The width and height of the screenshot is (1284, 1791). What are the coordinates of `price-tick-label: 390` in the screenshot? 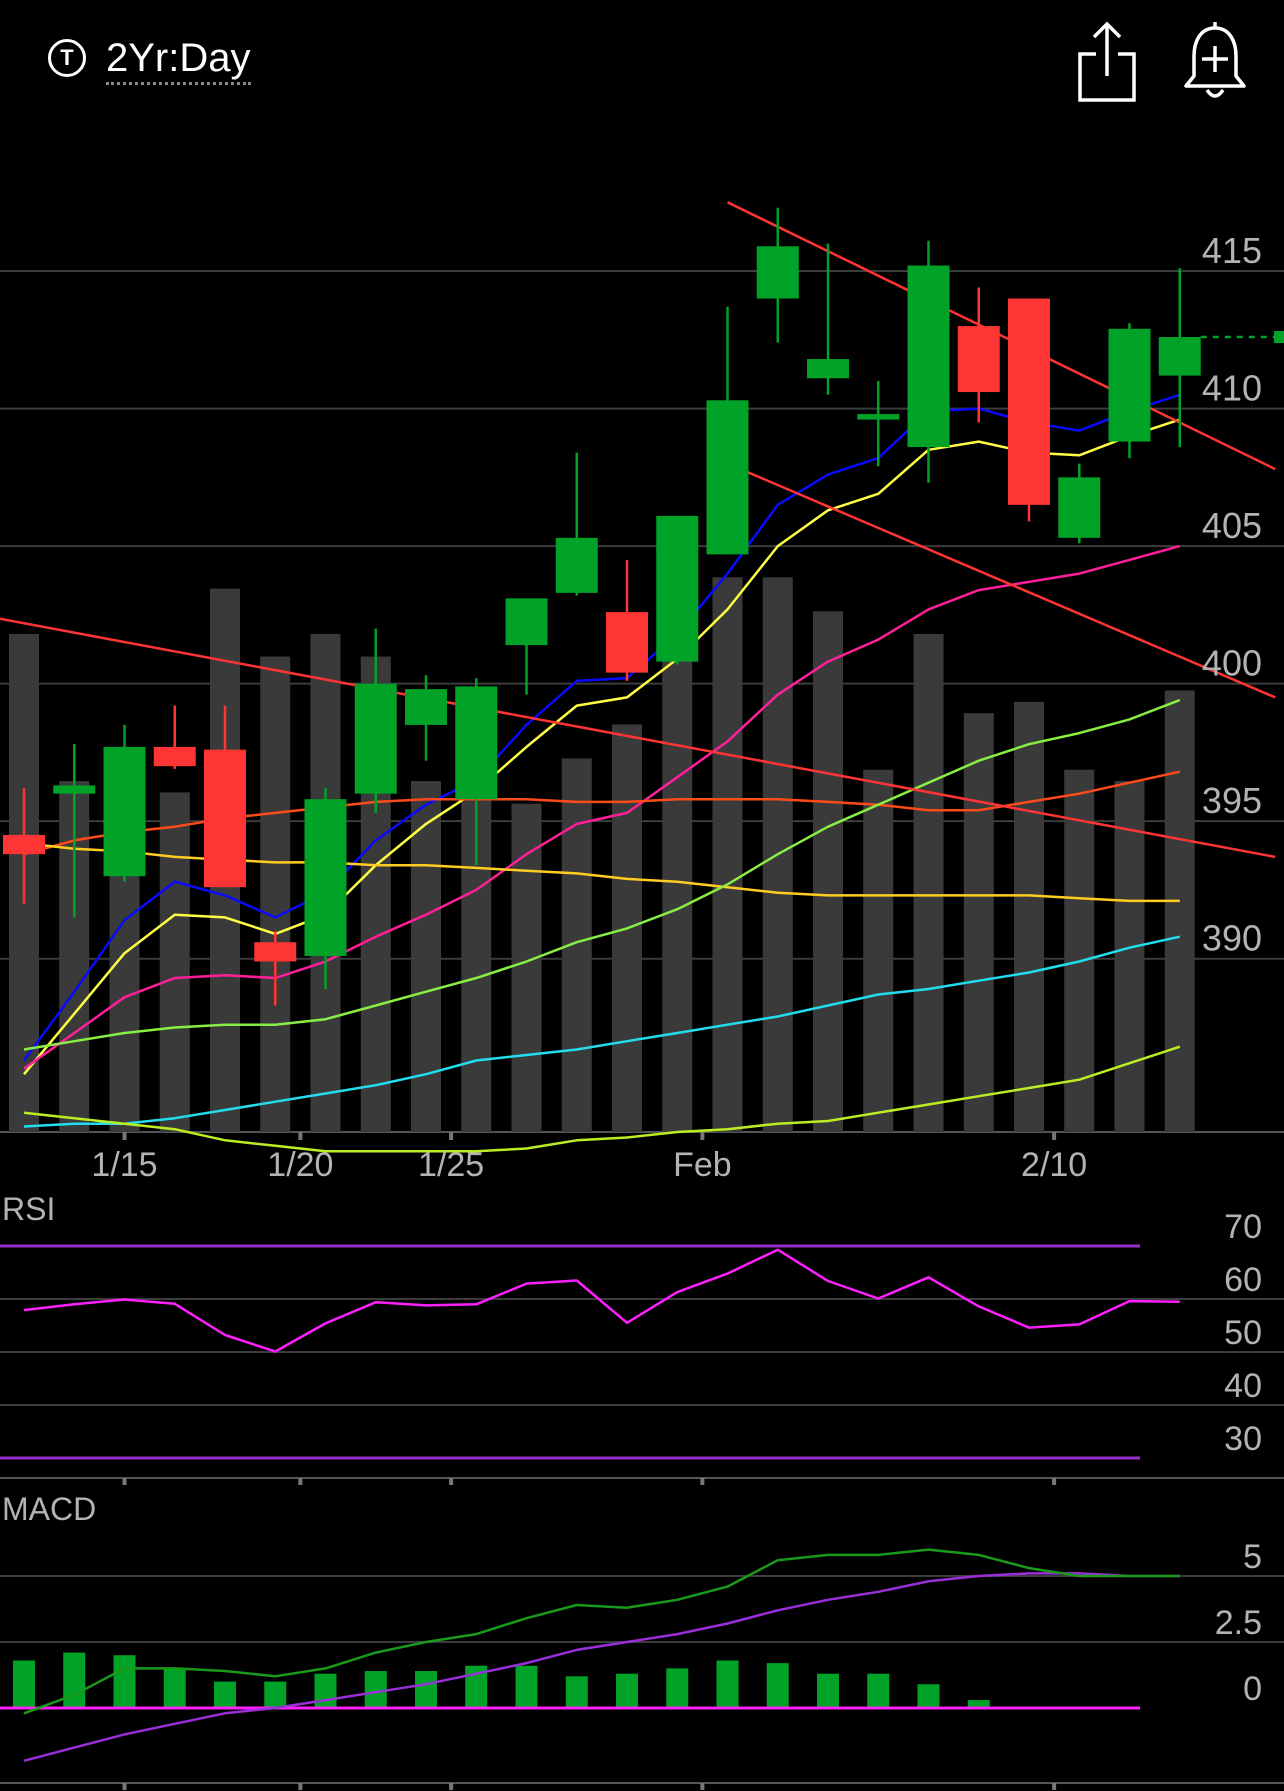 It's located at (1232, 938).